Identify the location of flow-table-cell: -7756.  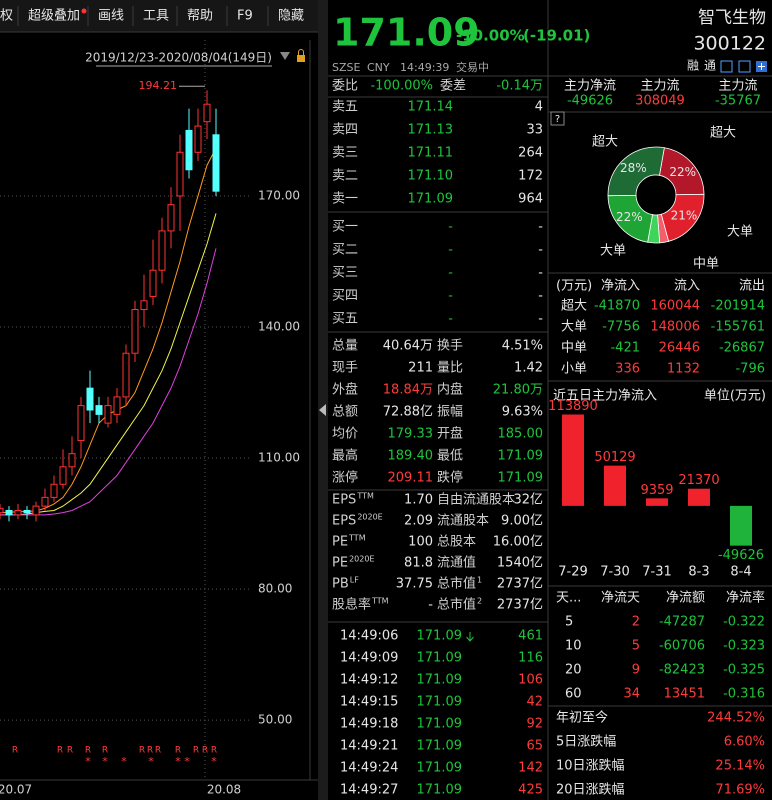
(621, 327).